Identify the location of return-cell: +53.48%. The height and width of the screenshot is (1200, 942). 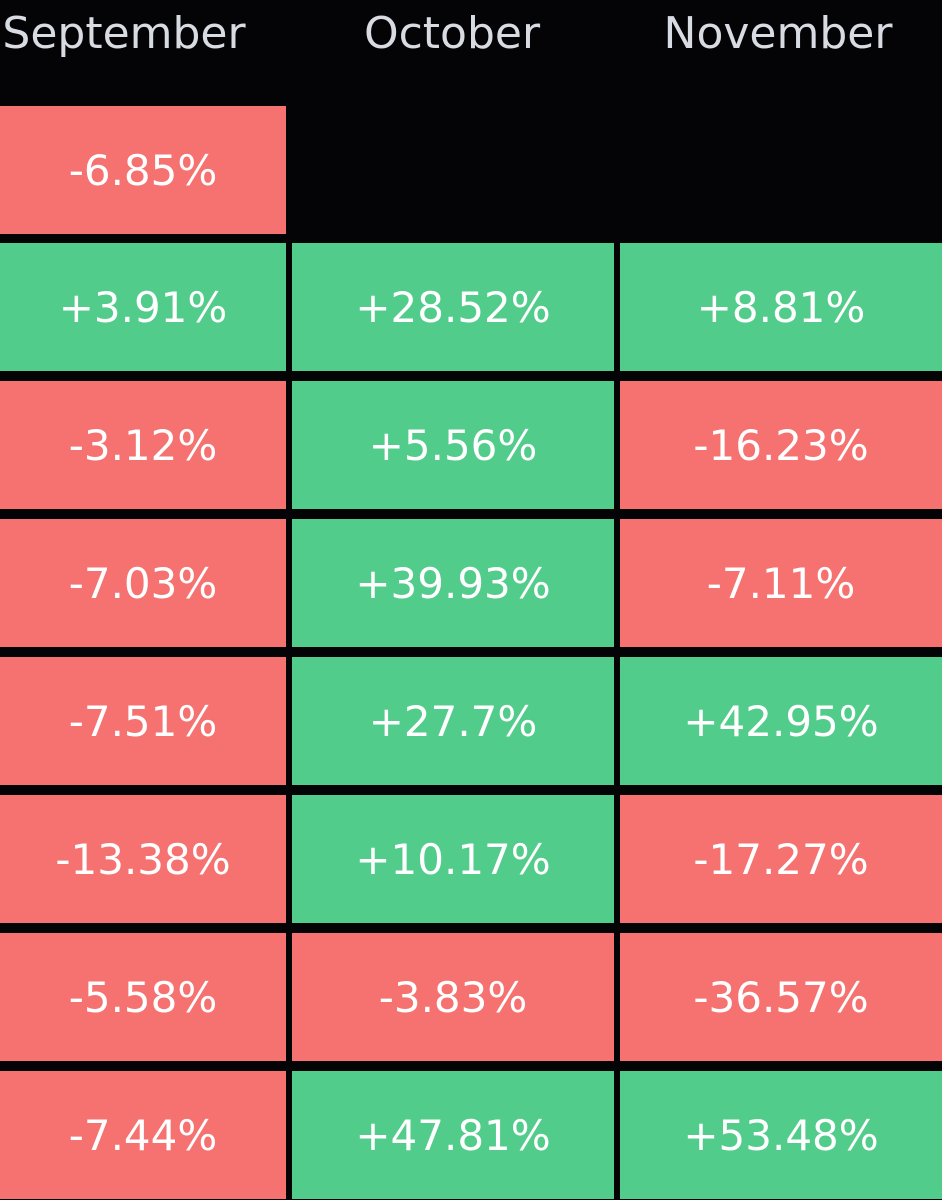
(781, 1135).